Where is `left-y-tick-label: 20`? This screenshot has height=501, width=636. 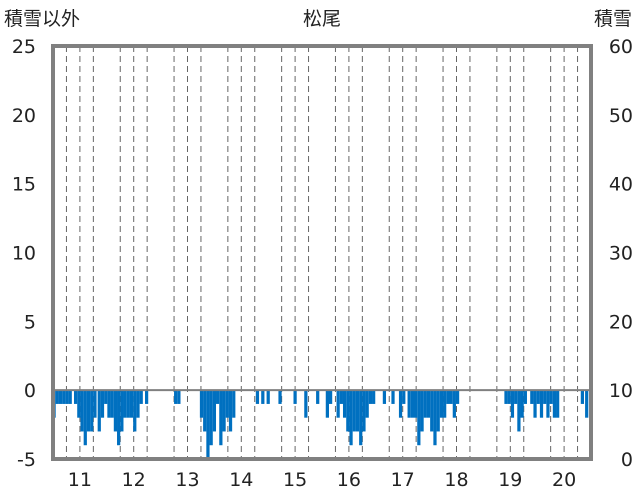 left-y-tick-label: 20 is located at coordinates (24, 116).